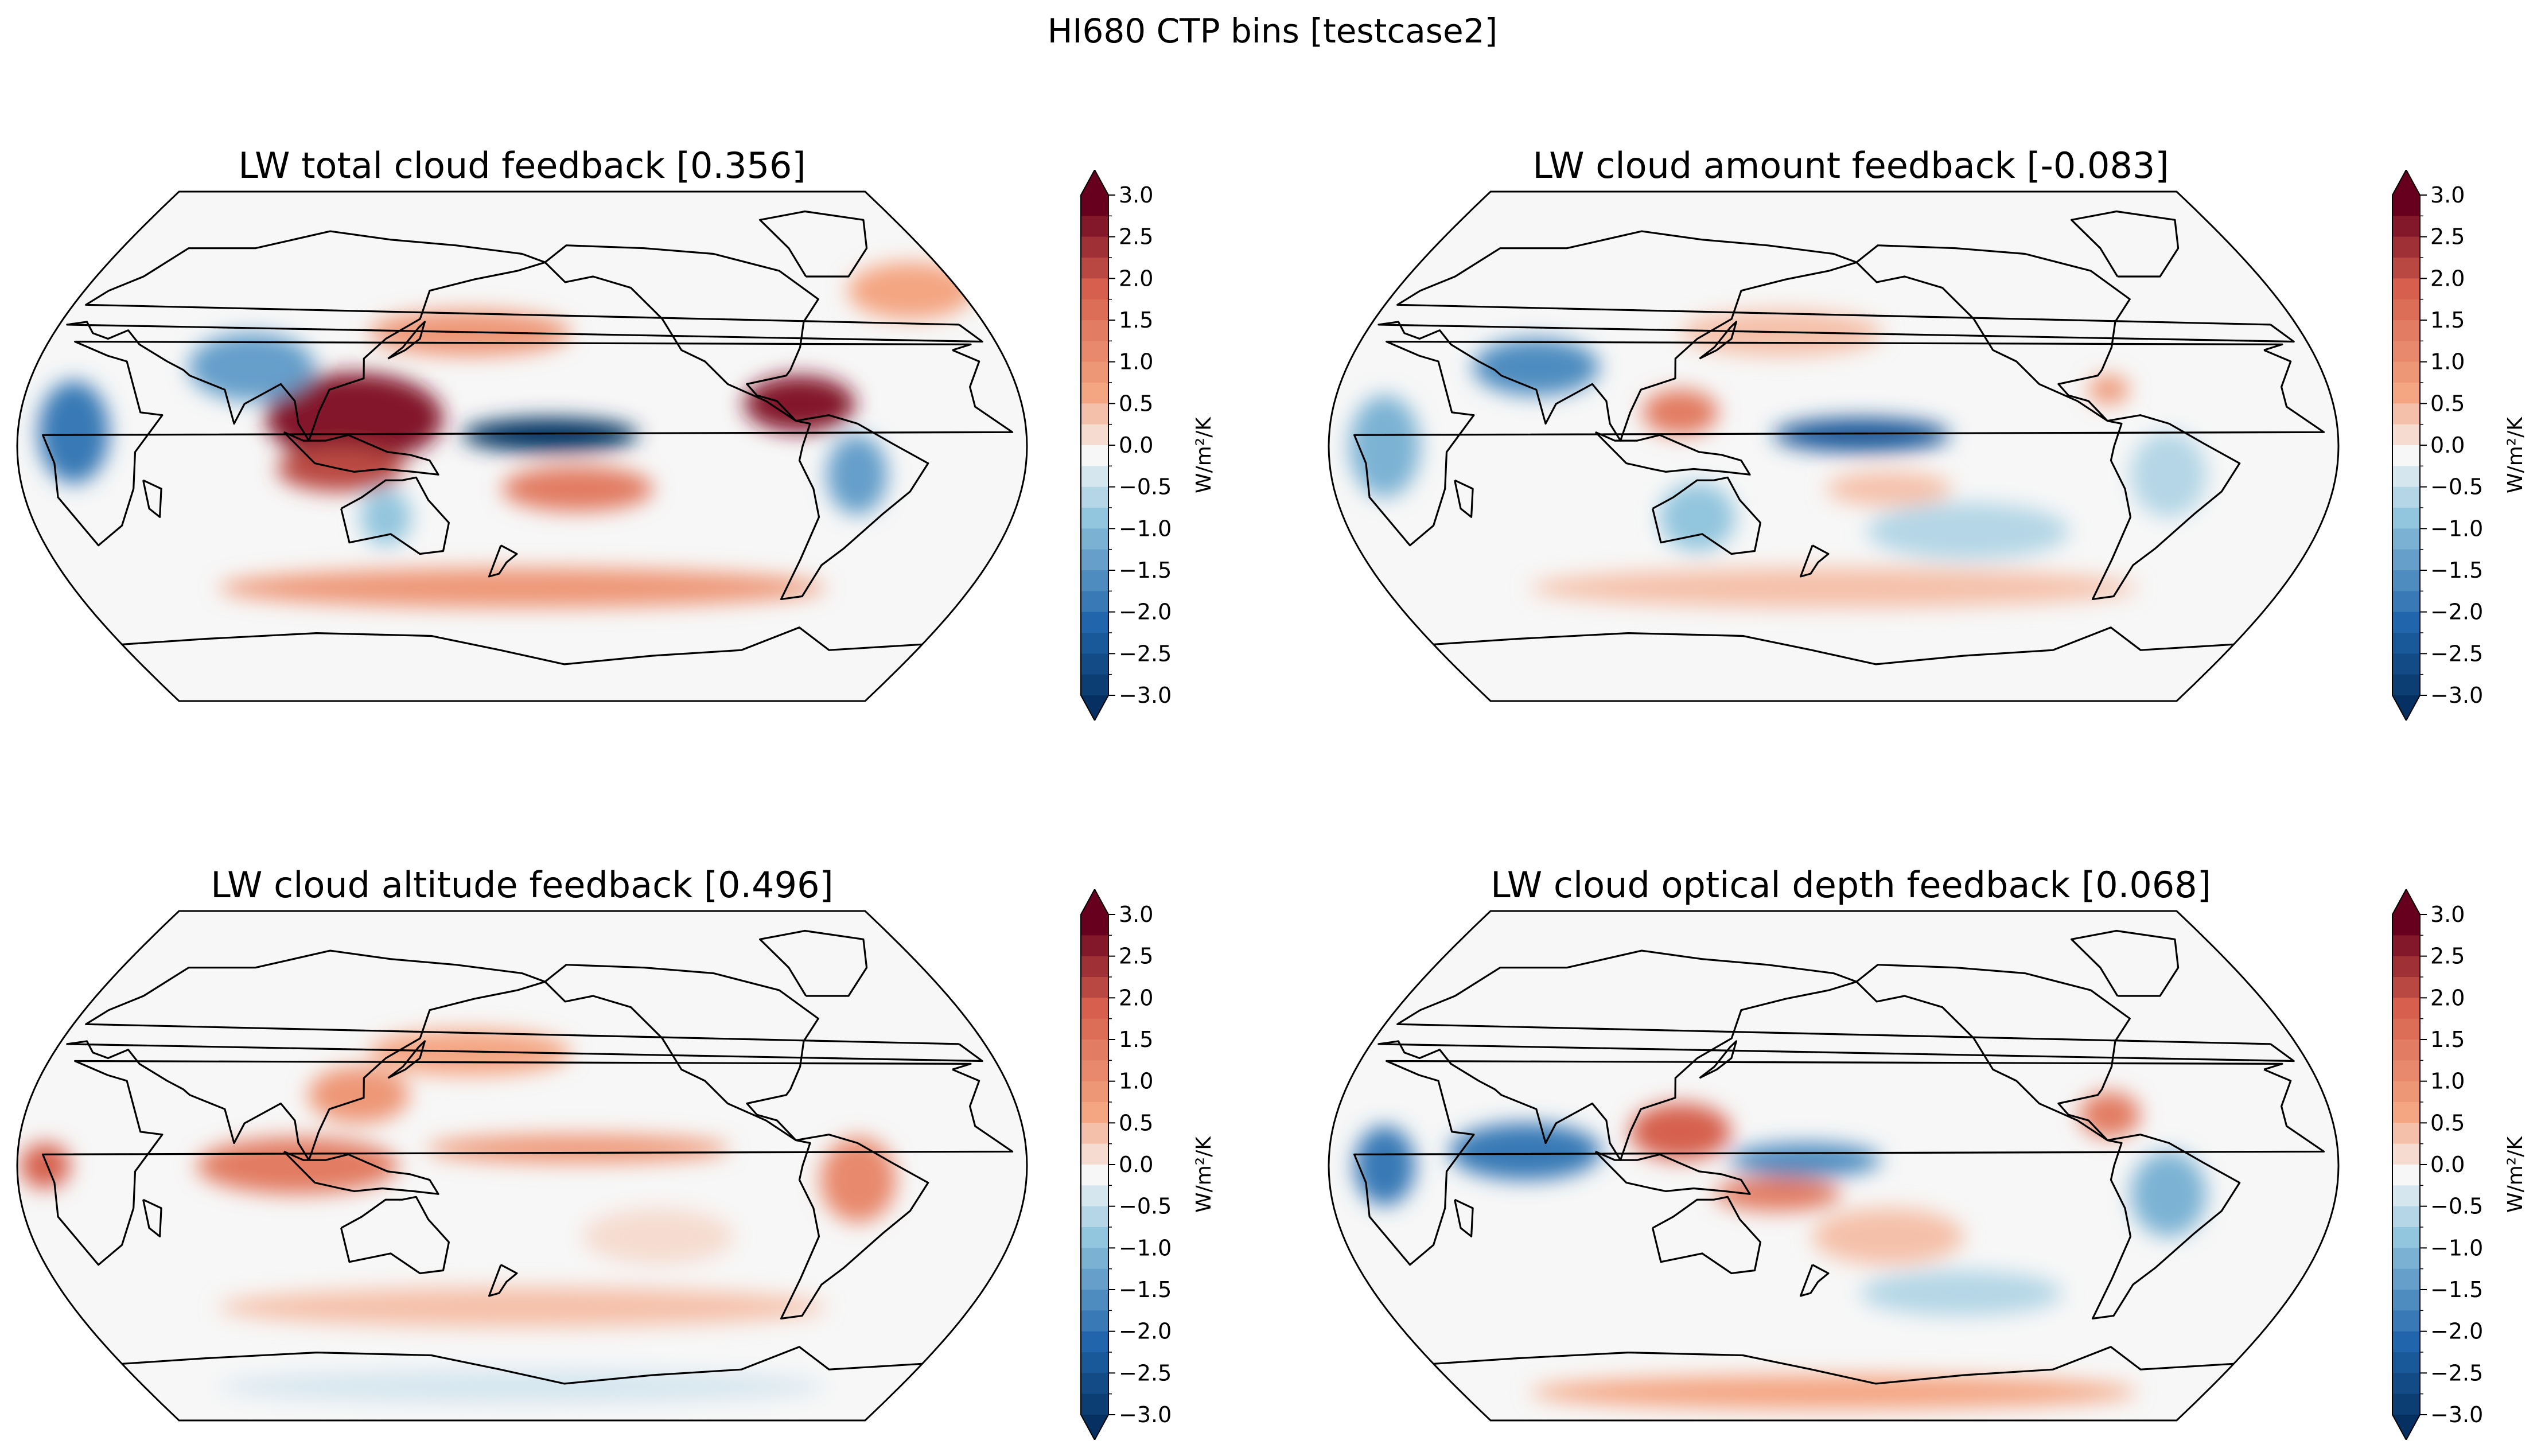  What do you see at coordinates (2456, 487) in the screenshot?
I see `colorbar-tick-label: −0.5` at bounding box center [2456, 487].